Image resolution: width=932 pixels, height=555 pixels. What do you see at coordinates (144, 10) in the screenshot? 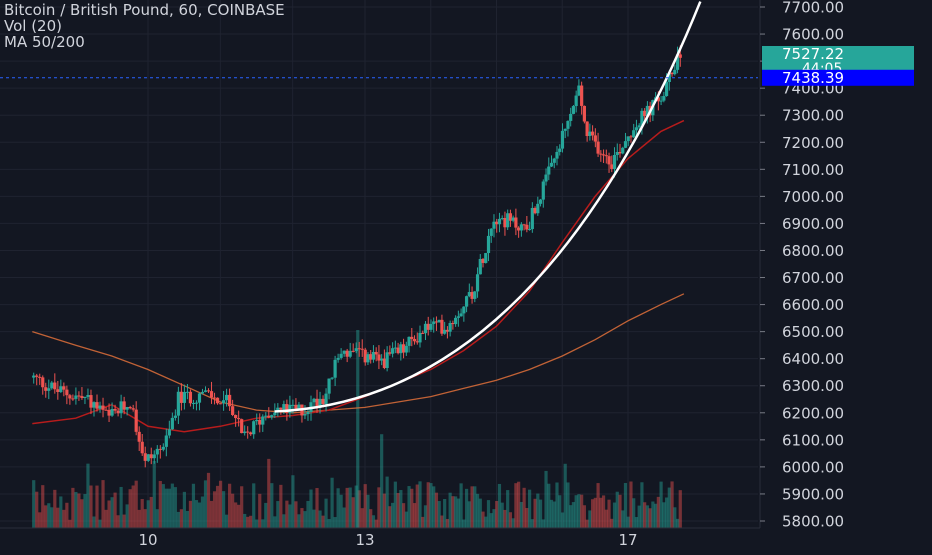
I see `symbol-title: Bitcoin / British Pound, 60, COINBASE` at bounding box center [144, 10].